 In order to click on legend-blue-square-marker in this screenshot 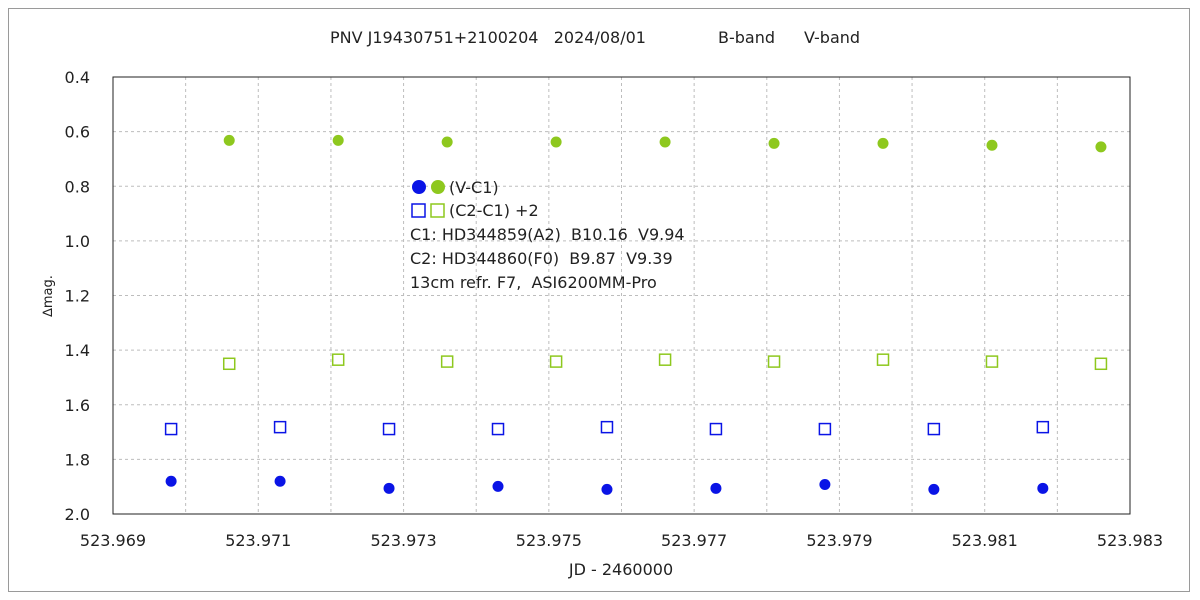, I will do `click(418, 210)`.